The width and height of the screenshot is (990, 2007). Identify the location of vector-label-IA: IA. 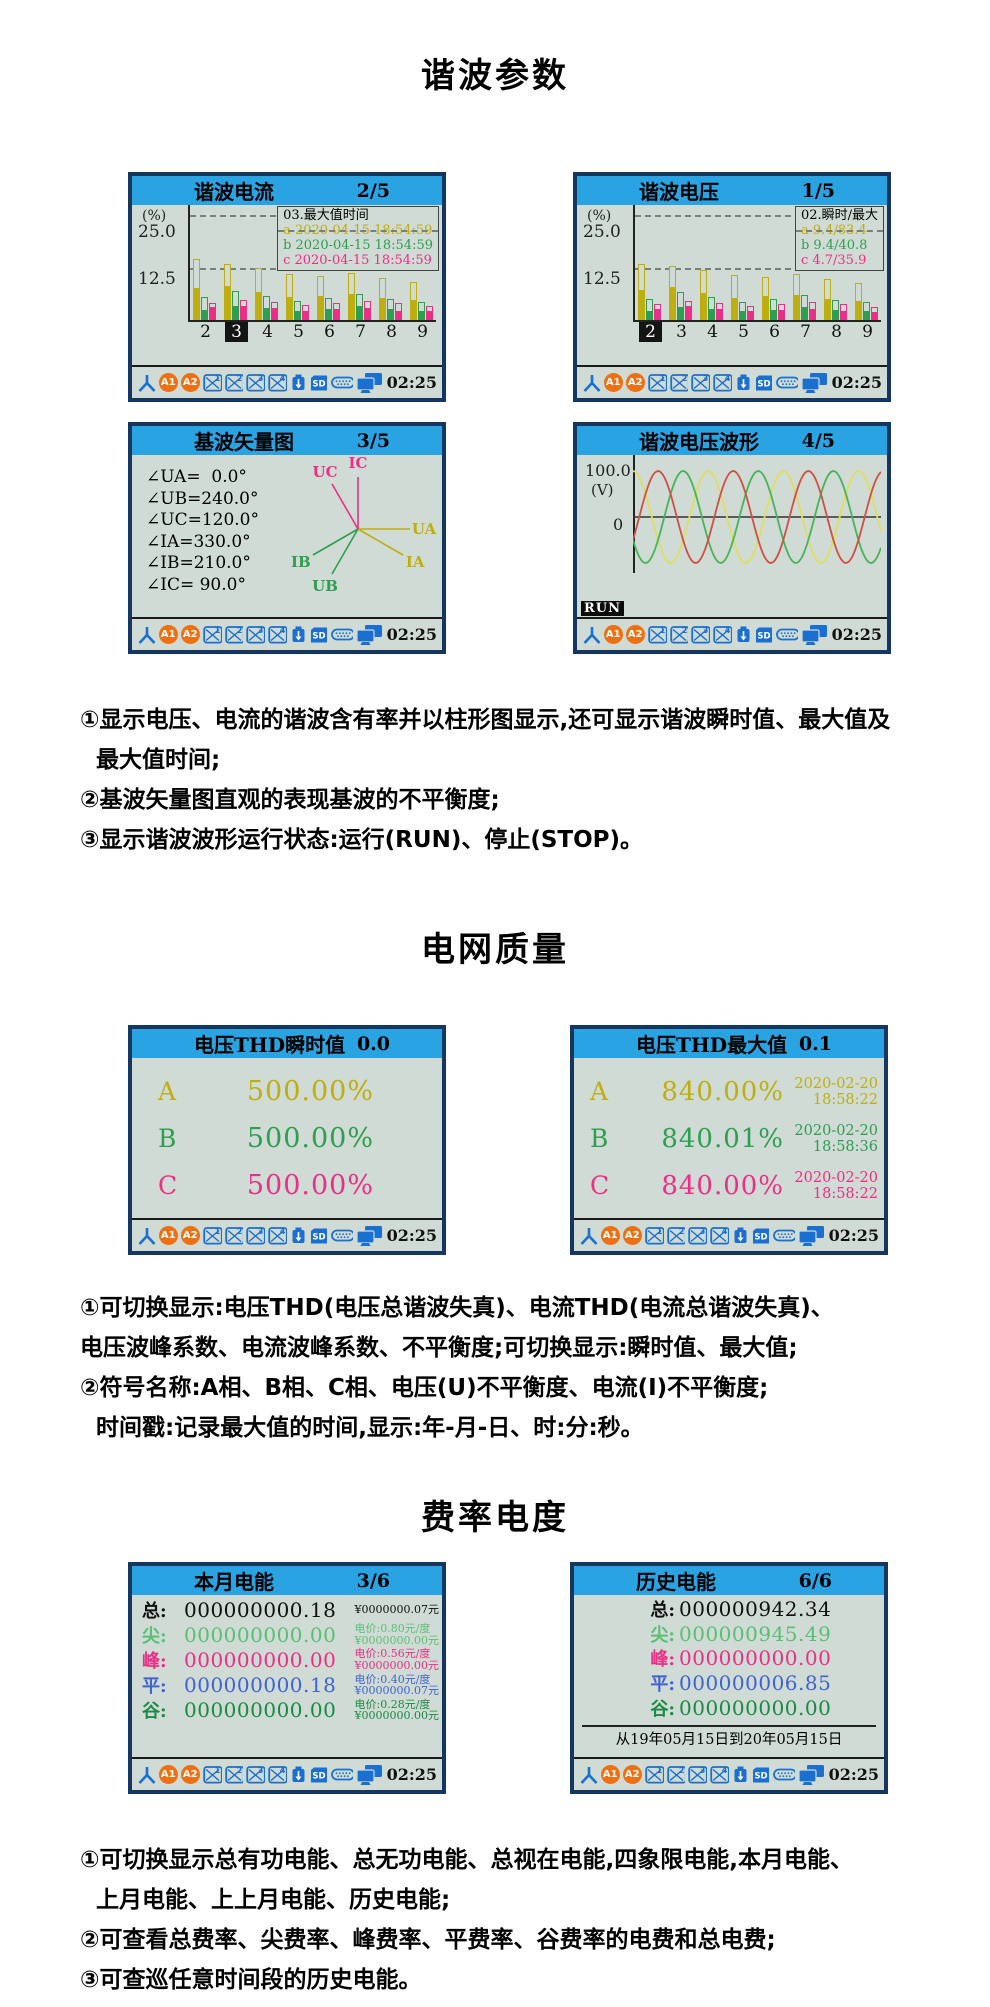
(415, 562).